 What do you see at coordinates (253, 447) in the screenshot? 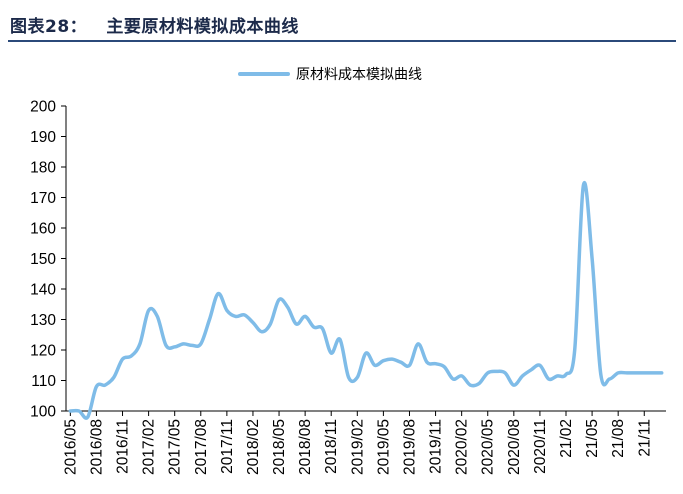
I see `x-tick-label: 2018/02` at bounding box center [253, 447].